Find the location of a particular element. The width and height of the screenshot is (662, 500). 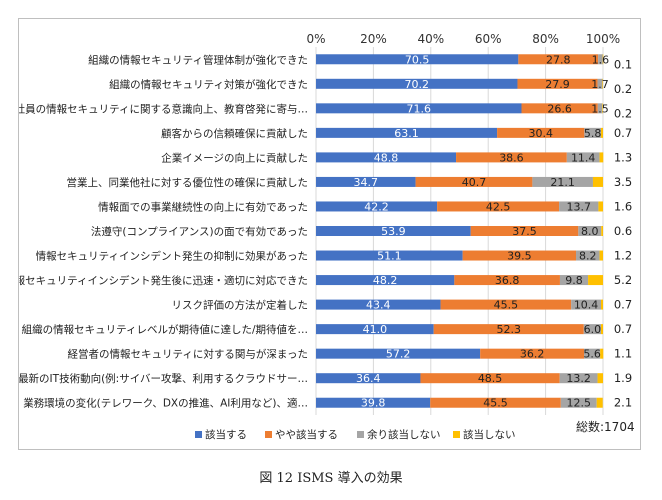

segment-value-label: 27.8 is located at coordinates (558, 59).